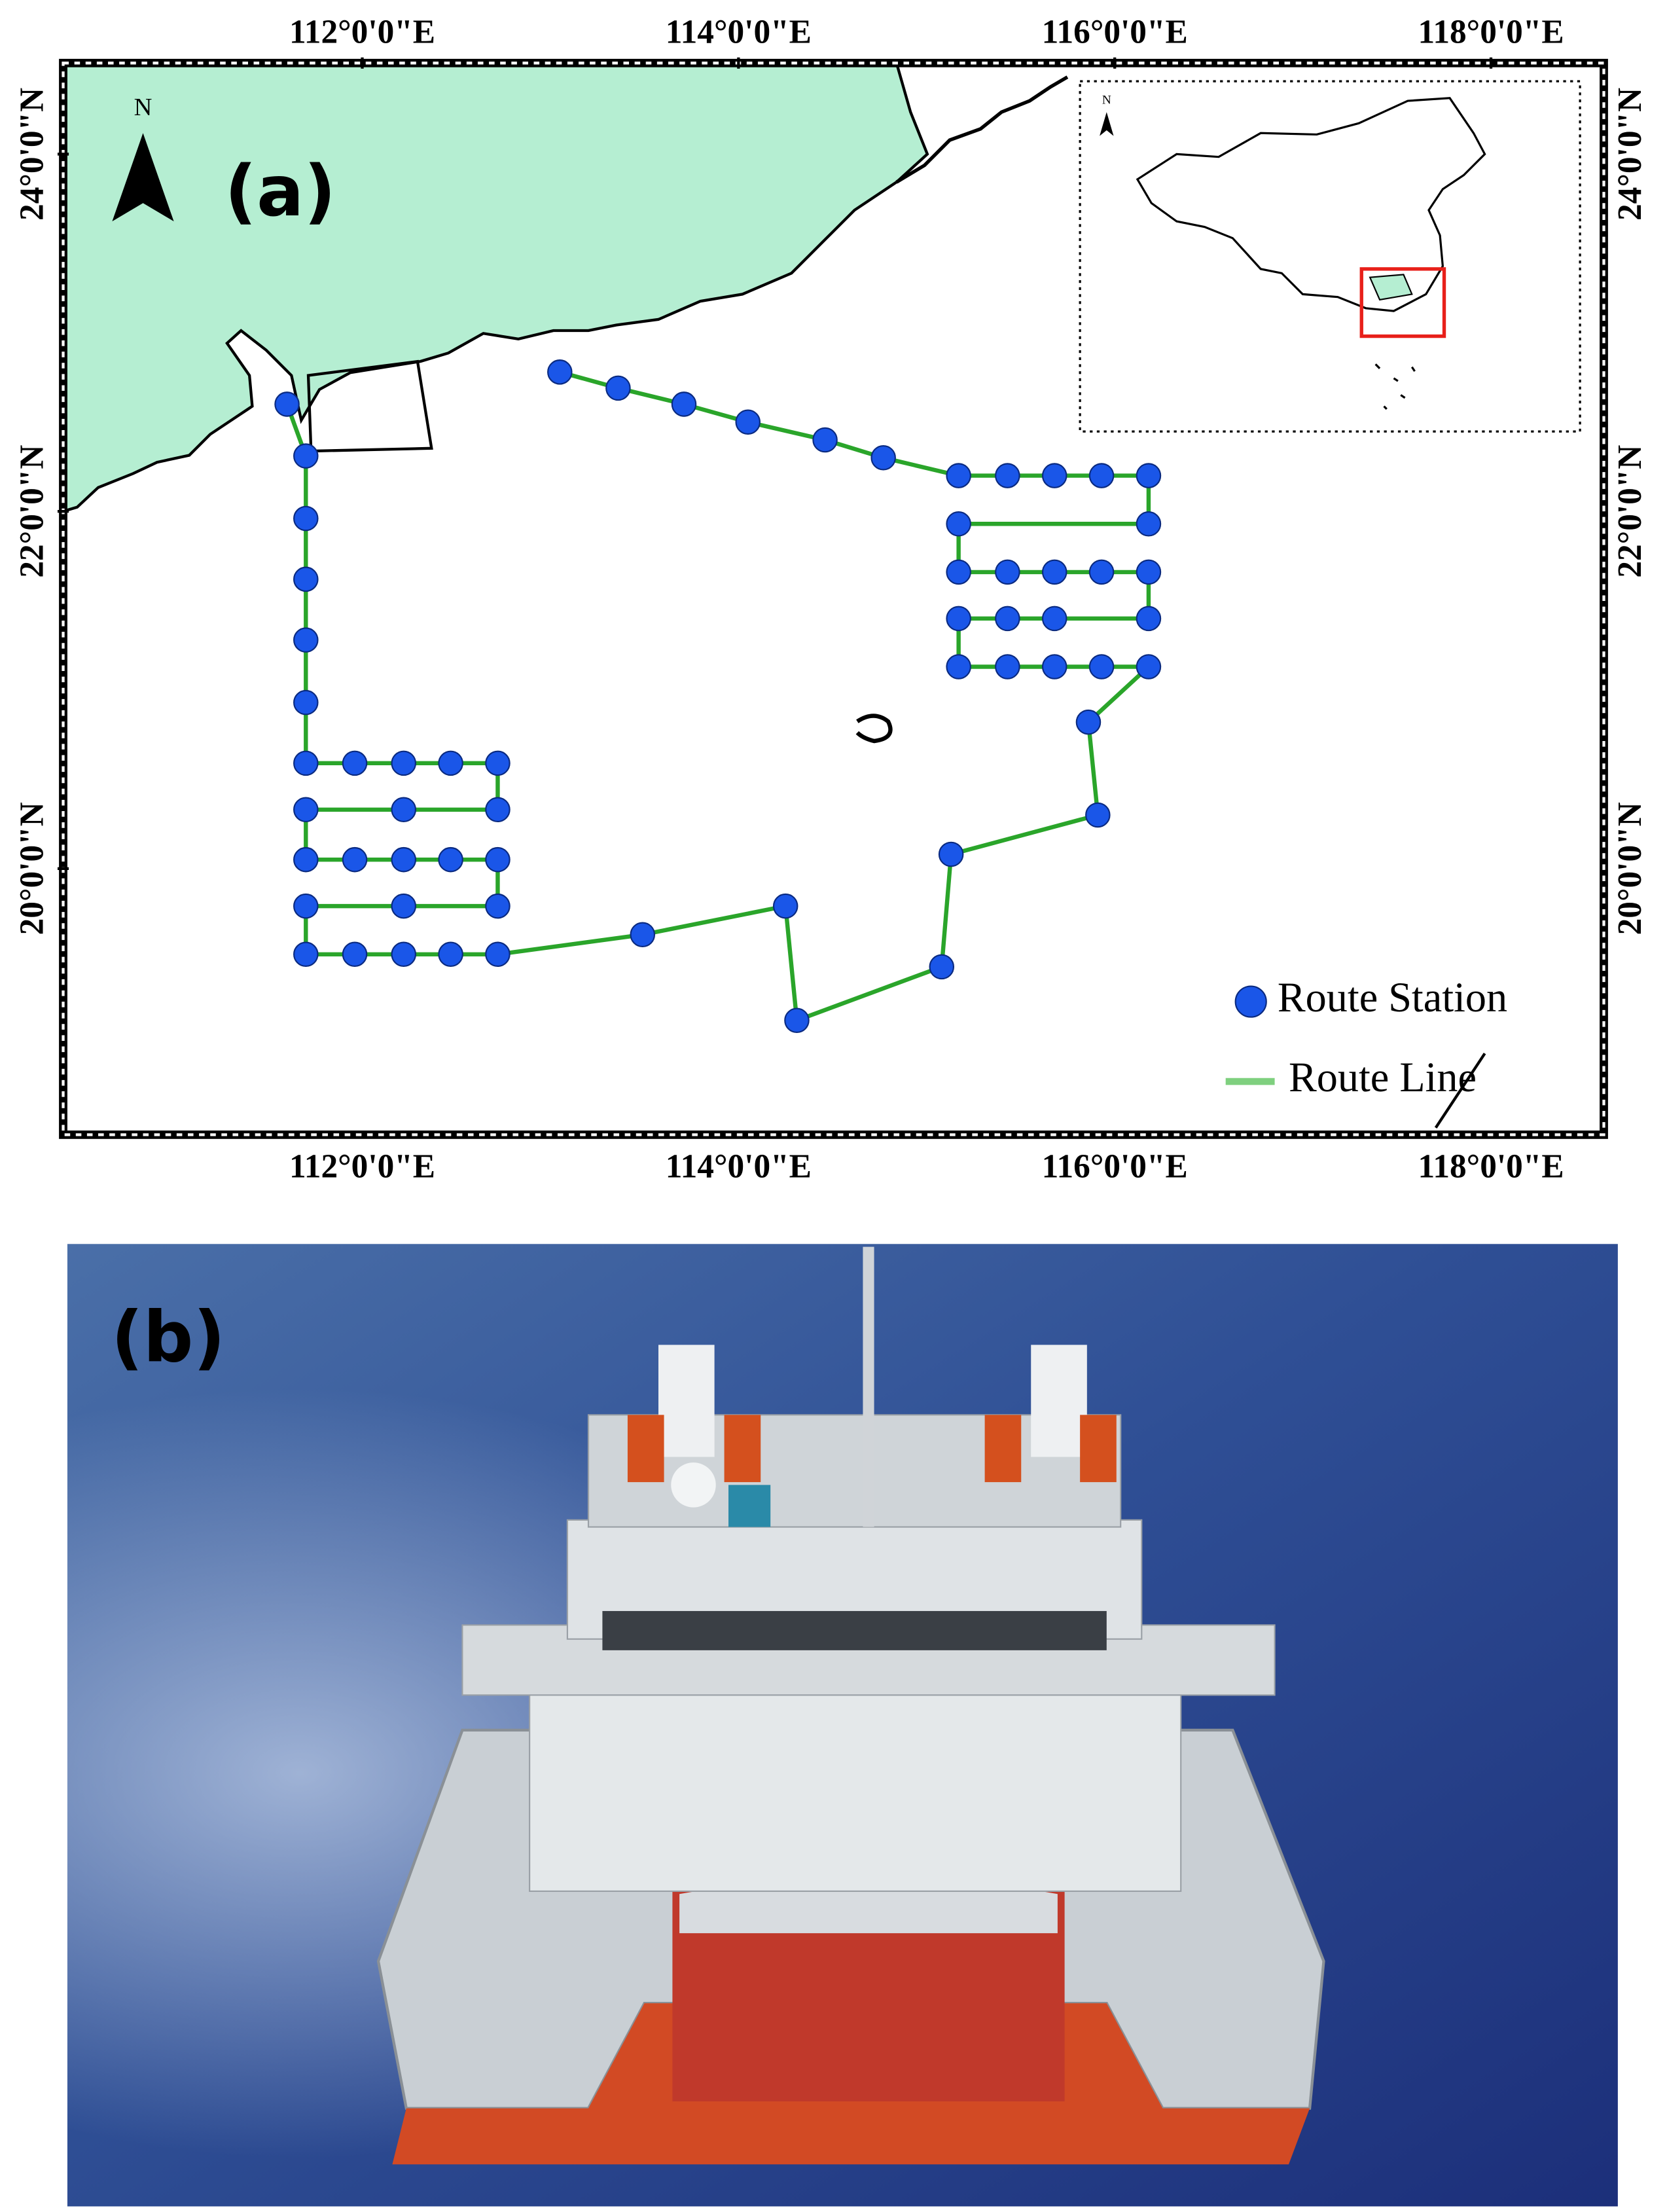 The height and width of the screenshot is (2212, 1667). What do you see at coordinates (1107, 124) in the screenshot?
I see `inset-north-arrow` at bounding box center [1107, 124].